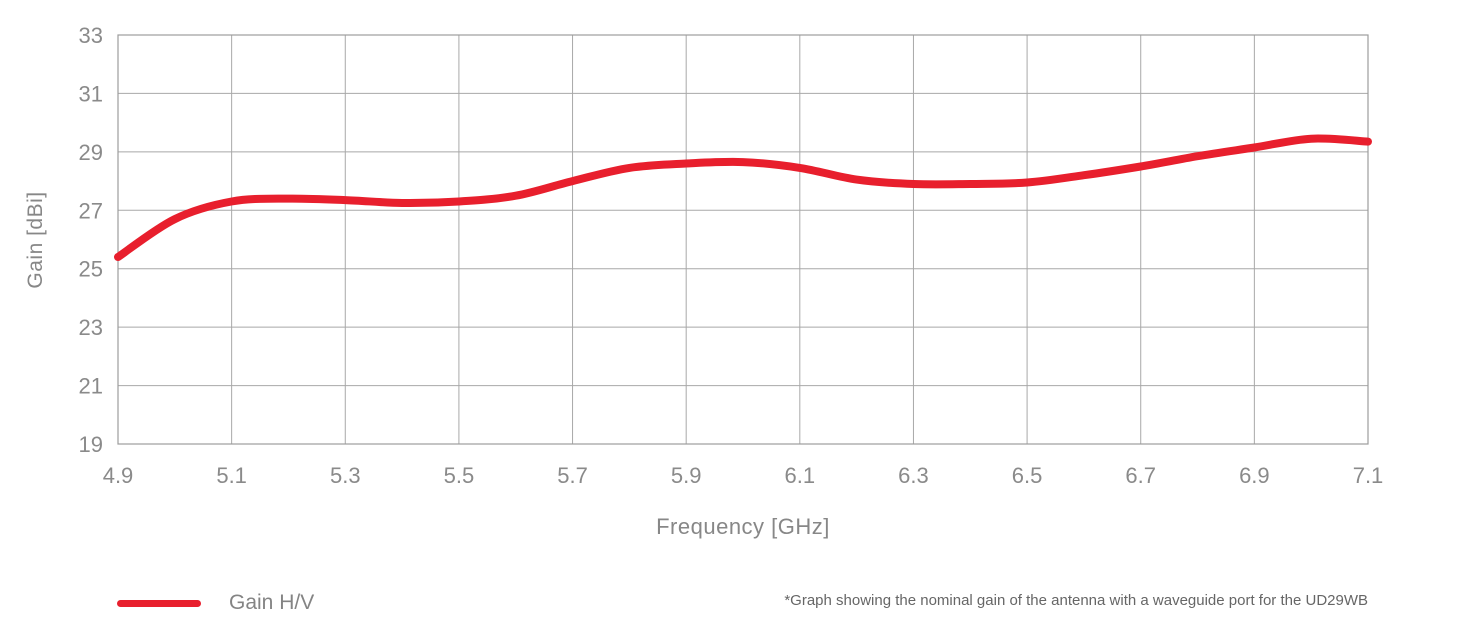 This screenshot has height=636, width=1462. What do you see at coordinates (35, 240) in the screenshot?
I see `y-axis-title: Gain [dBi]` at bounding box center [35, 240].